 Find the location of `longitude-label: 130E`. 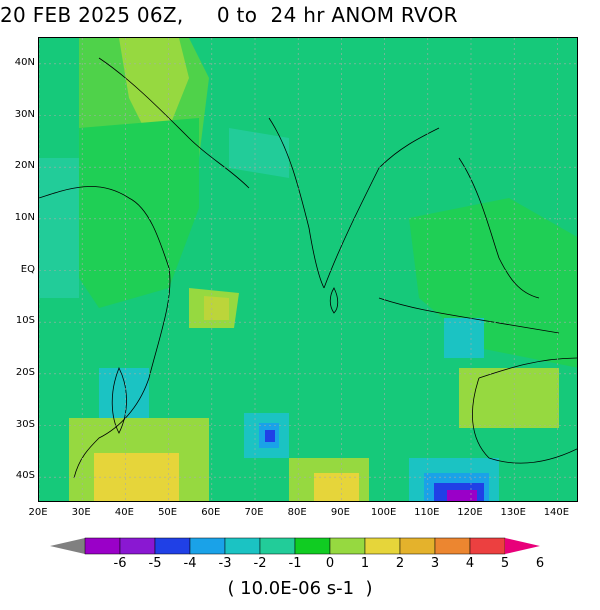

longitude-label: 130E is located at coordinates (513, 512).